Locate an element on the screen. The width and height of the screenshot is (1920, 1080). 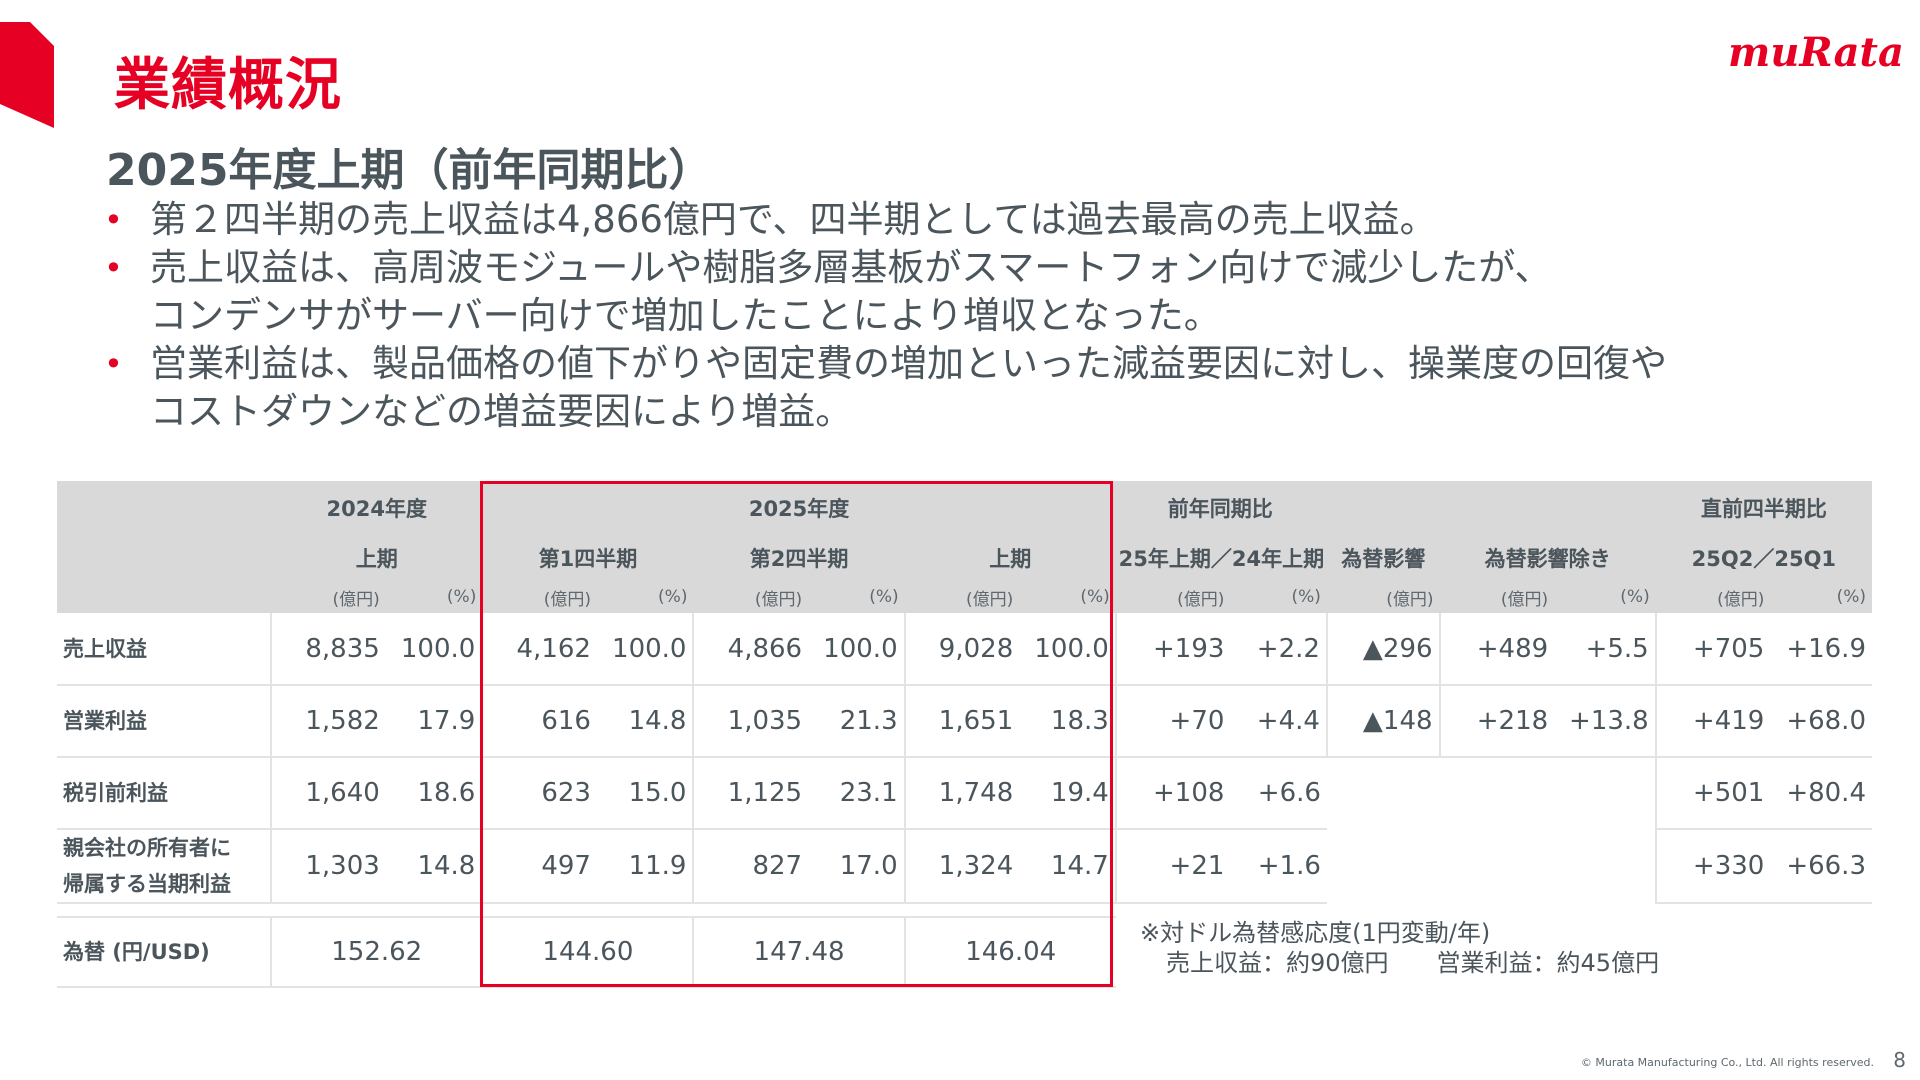
table-cell: +80.4 is located at coordinates (1821, 793).